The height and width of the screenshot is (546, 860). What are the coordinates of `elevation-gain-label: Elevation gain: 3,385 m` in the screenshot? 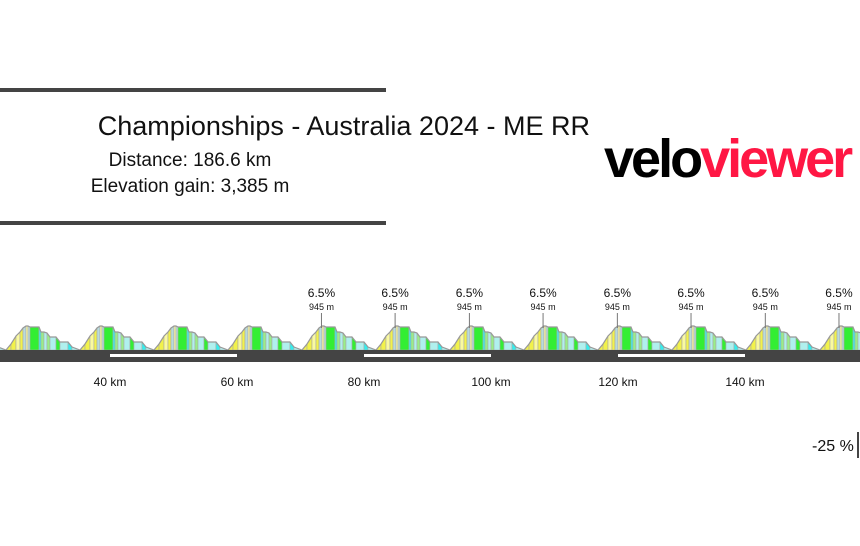 It's located at (190, 186).